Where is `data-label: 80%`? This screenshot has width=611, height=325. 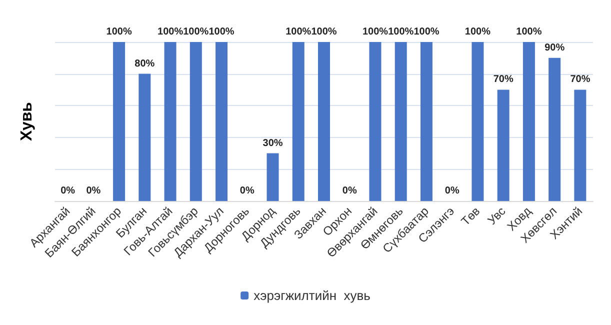 data-label: 80% is located at coordinates (144, 64).